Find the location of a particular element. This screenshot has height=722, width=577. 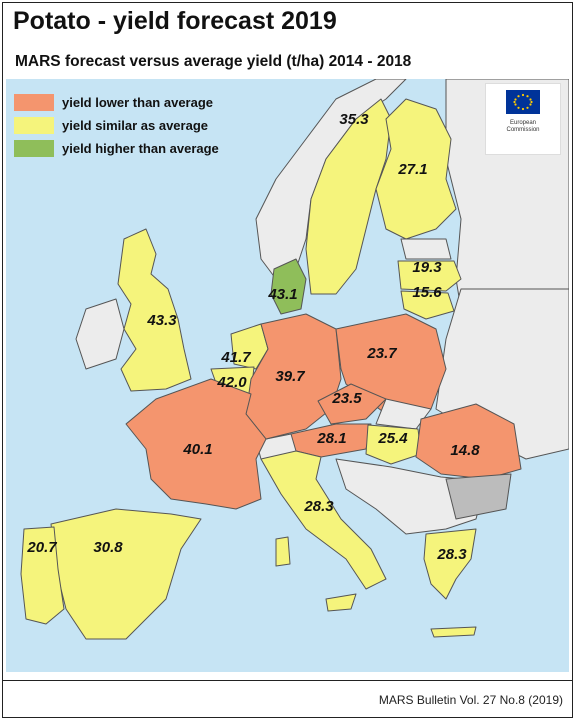

label-poland: 23.7 is located at coordinates (381, 353).